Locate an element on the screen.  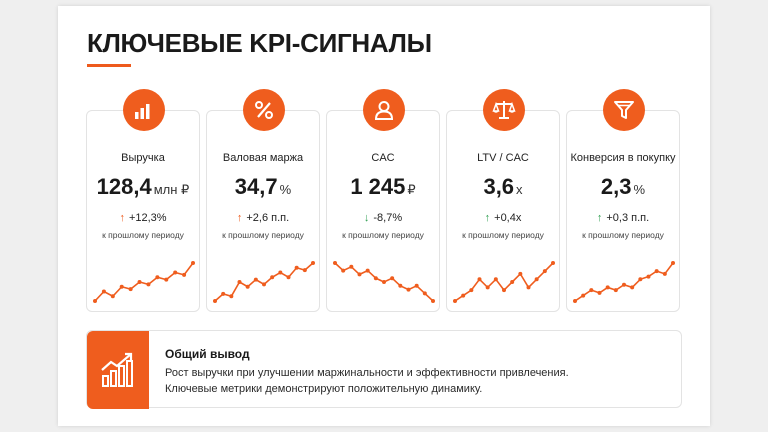
kpi-label: CAC is located at coordinates (383, 158).